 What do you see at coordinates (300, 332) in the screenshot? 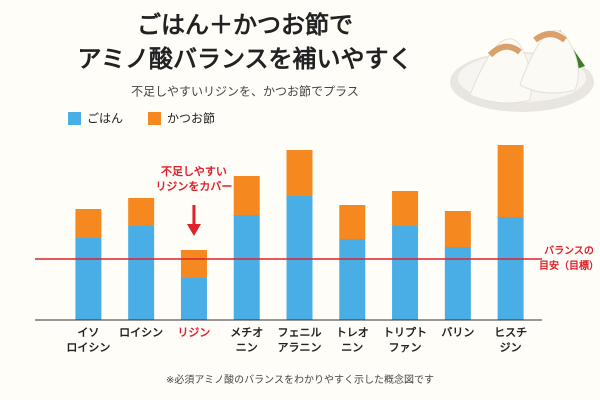
I see `x-tick-label: フェニル` at bounding box center [300, 332].